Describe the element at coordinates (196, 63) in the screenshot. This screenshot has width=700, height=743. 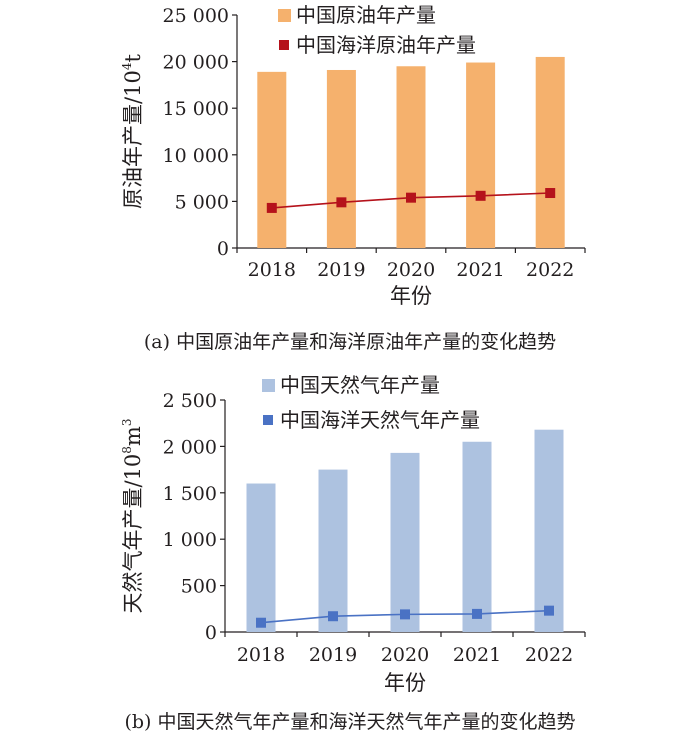
I see `y-tick-label: 20 000` at that location.